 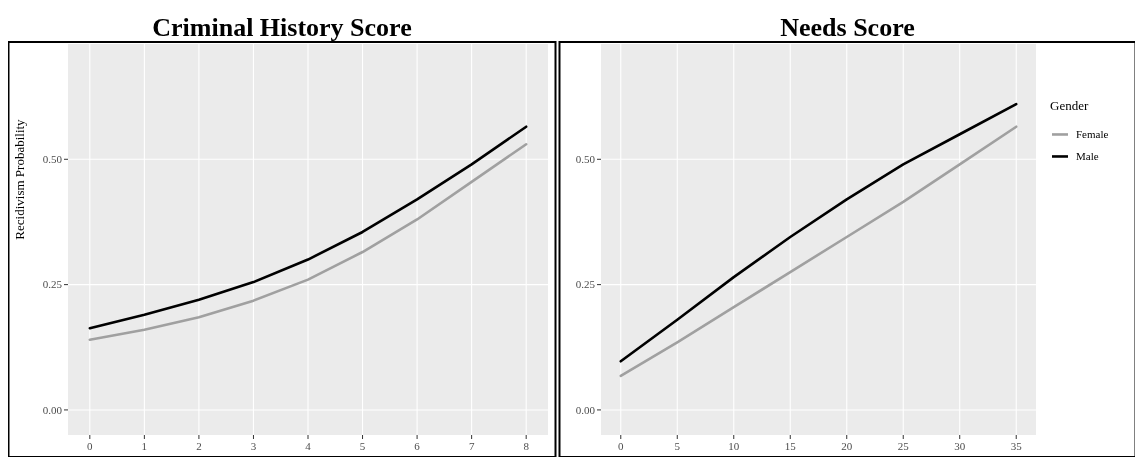 What do you see at coordinates (19, 179) in the screenshot?
I see `y-axis-title: Recidivism Probability` at bounding box center [19, 179].